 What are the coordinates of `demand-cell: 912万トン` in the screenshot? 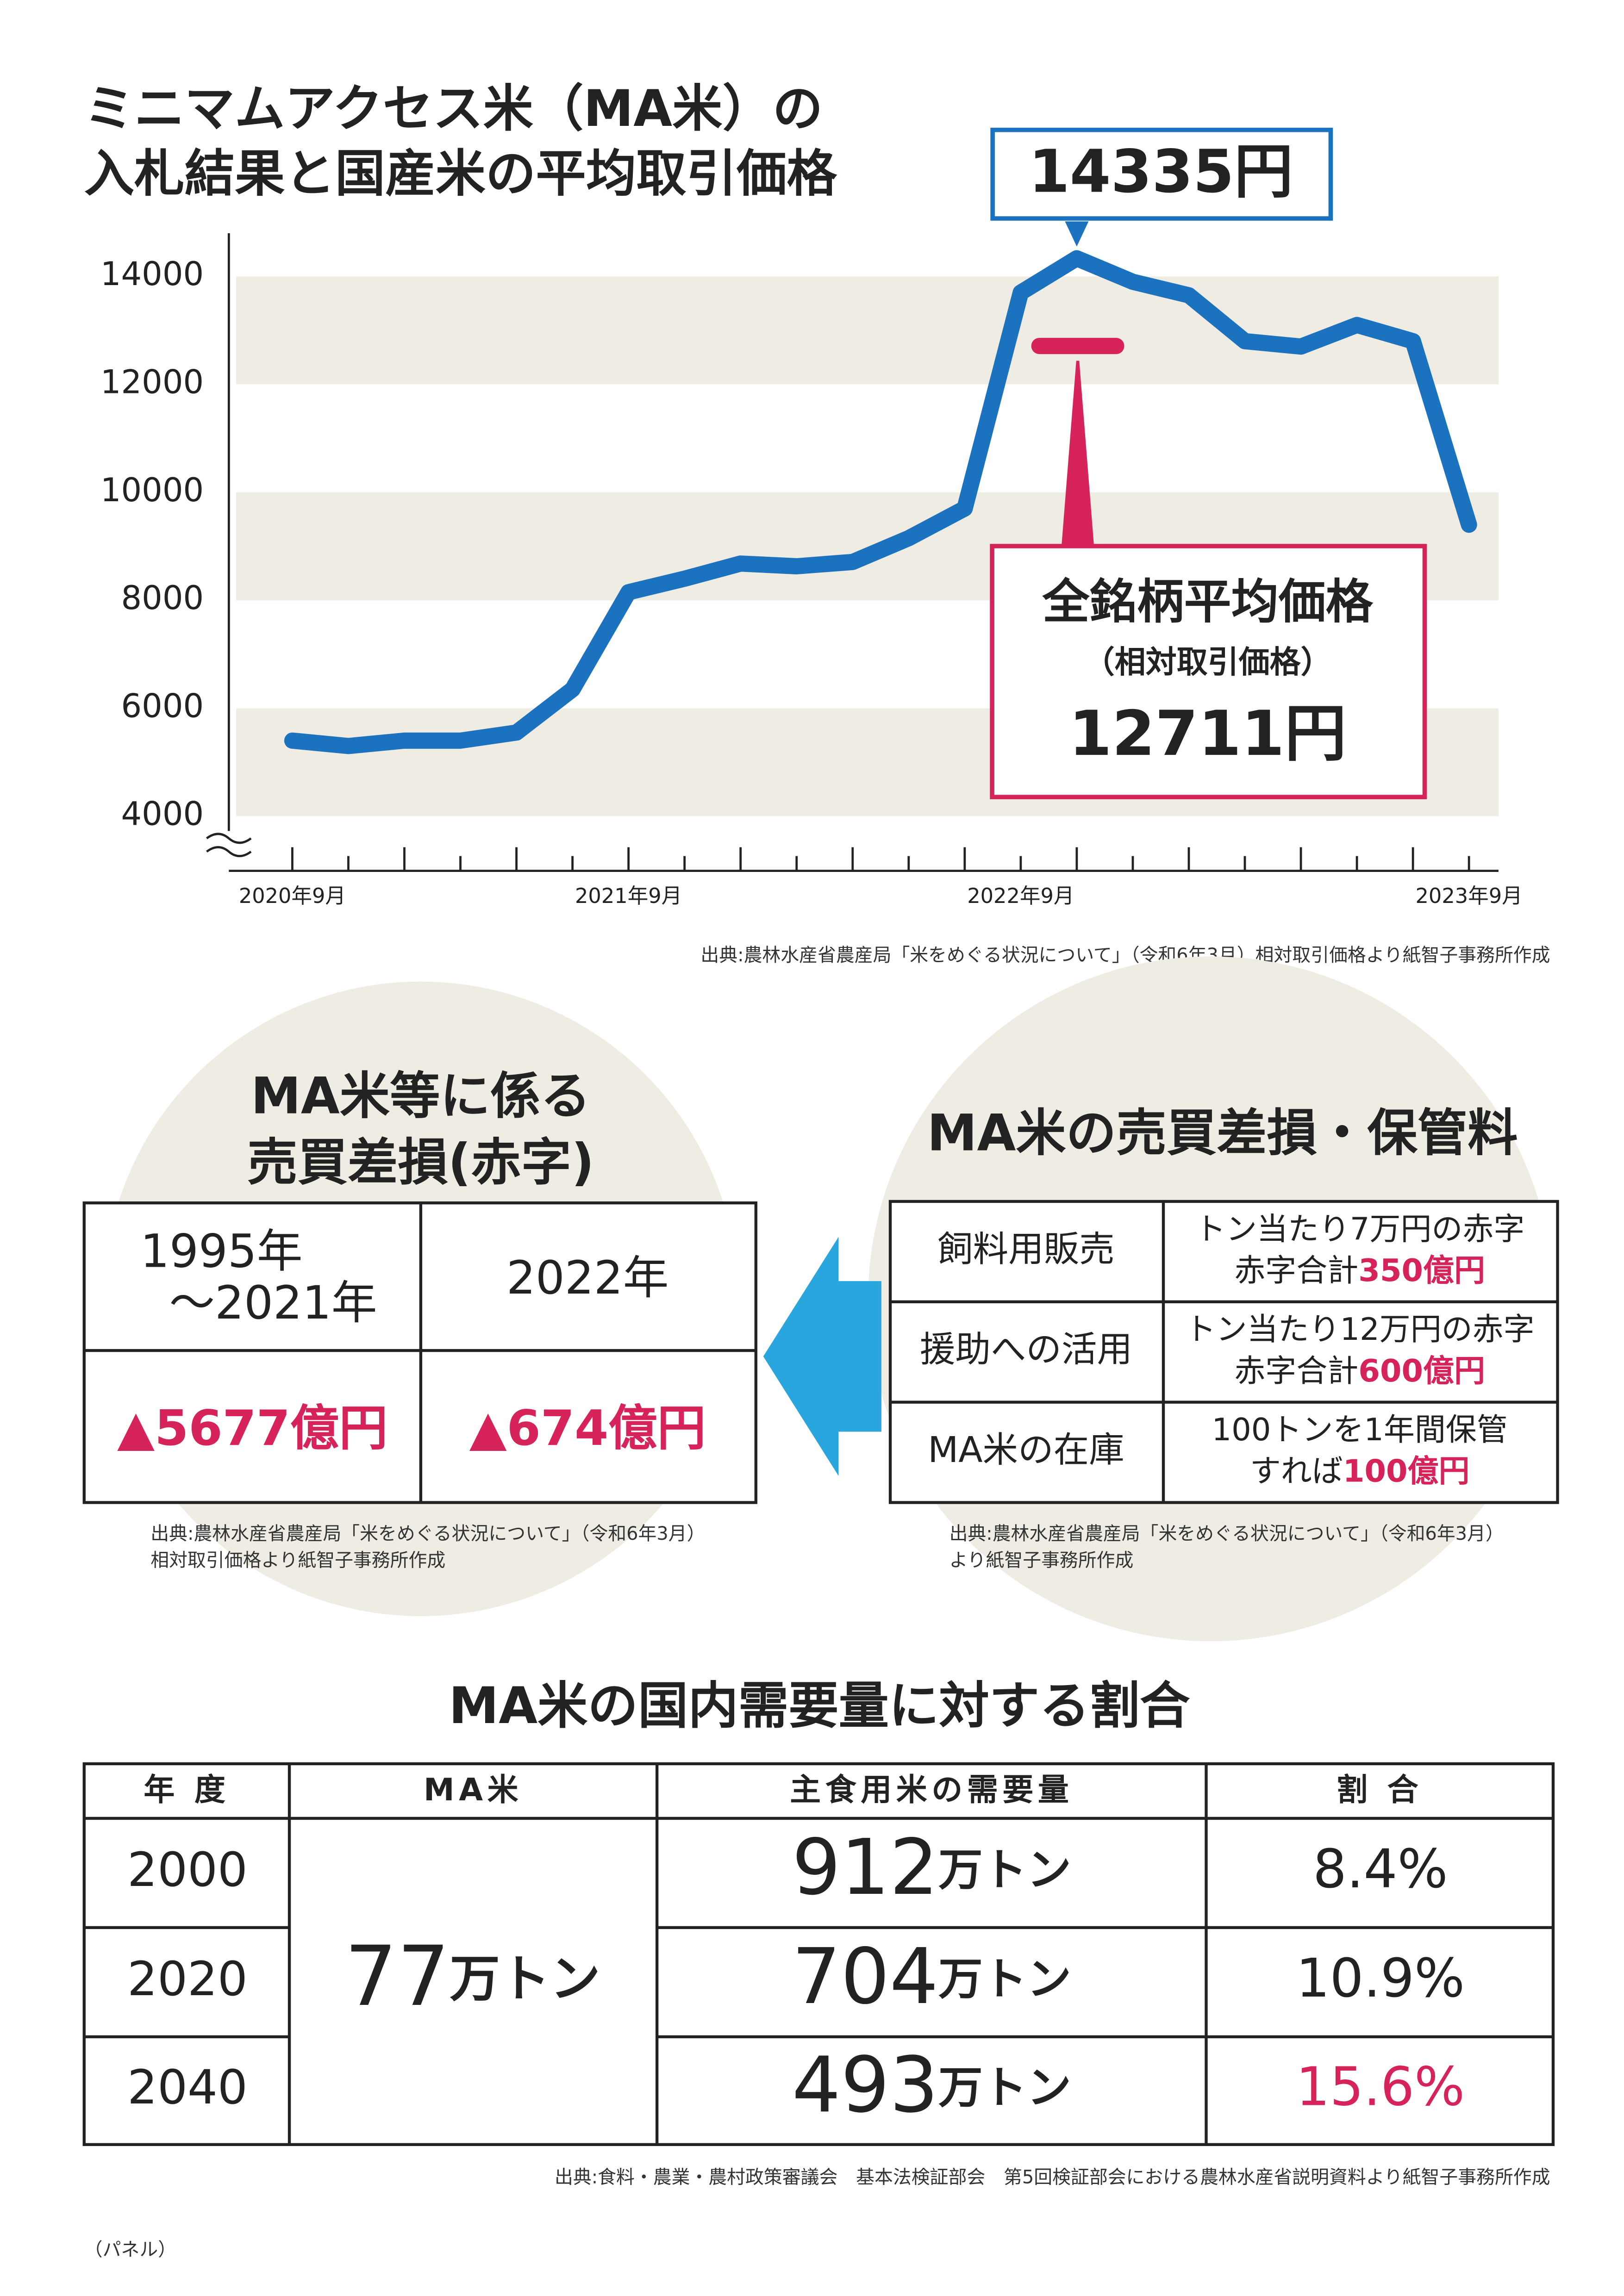 It's located at (931, 1867).